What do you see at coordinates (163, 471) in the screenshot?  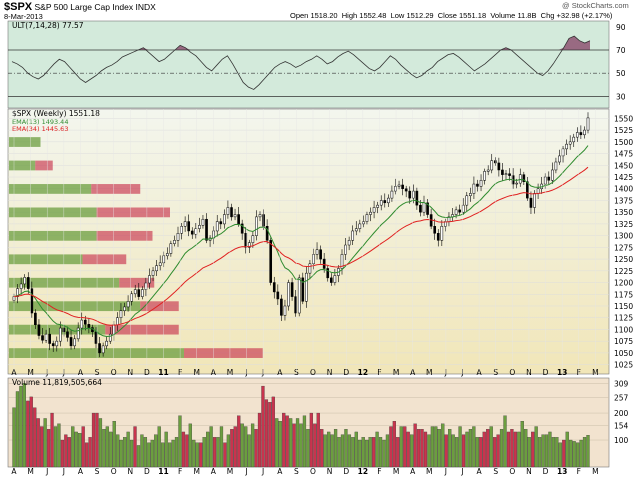 I see `volume-x-label: 11` at bounding box center [163, 471].